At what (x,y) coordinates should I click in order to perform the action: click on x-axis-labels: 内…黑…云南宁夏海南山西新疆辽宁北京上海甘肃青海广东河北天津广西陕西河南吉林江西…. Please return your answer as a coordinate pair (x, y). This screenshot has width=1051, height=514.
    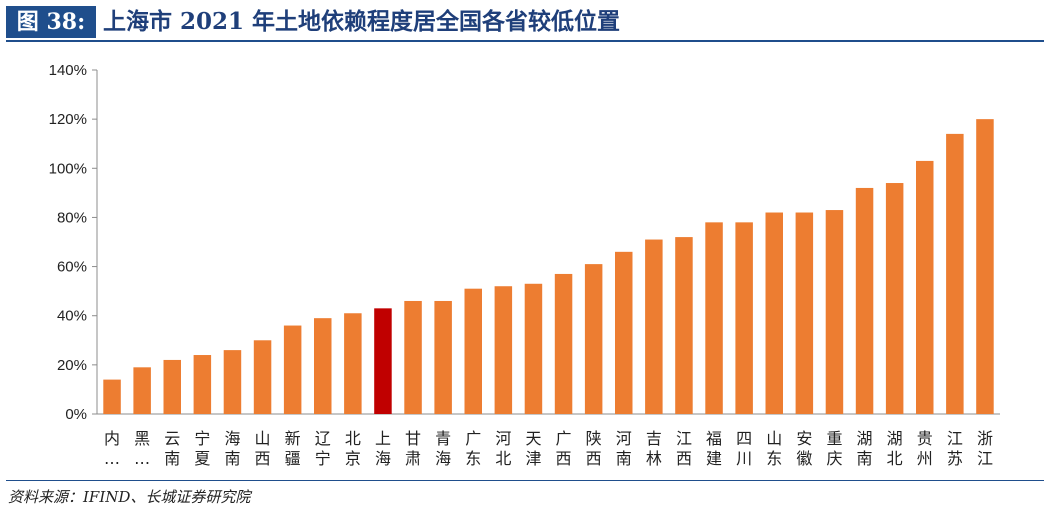
    Looking at the image, I should click on (548, 448).